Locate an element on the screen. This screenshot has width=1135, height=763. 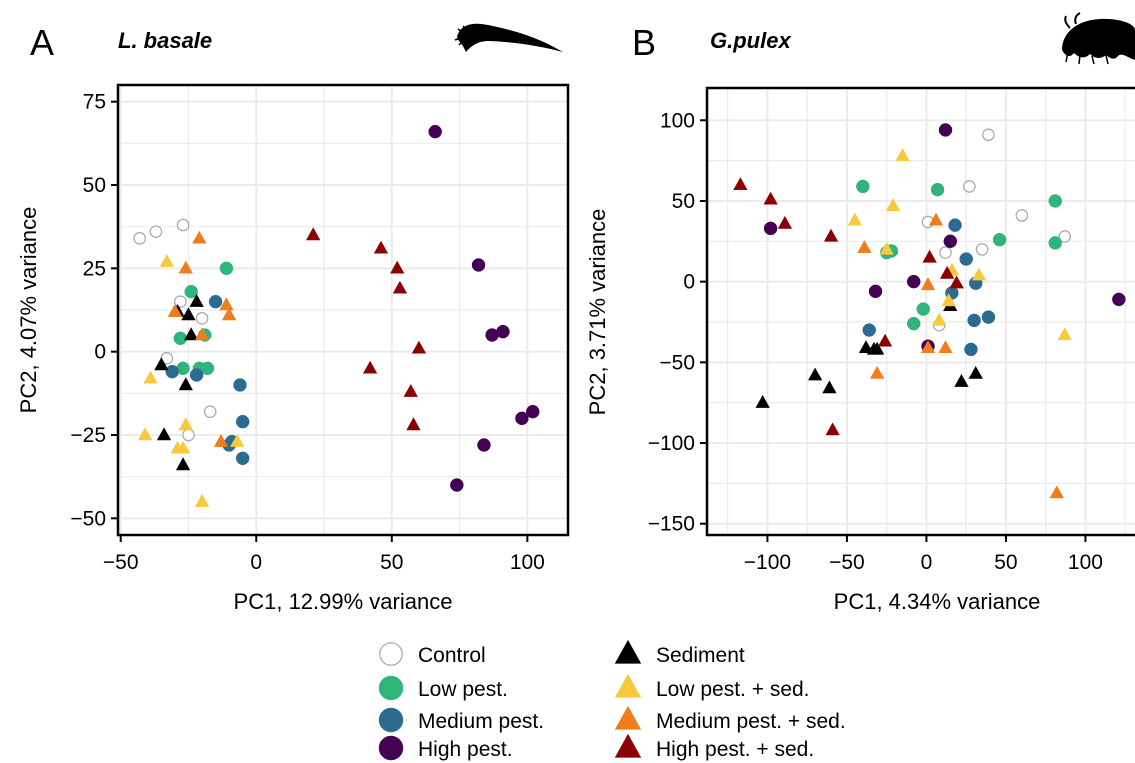
x-tick-label: 100 is located at coordinates (1085, 562).